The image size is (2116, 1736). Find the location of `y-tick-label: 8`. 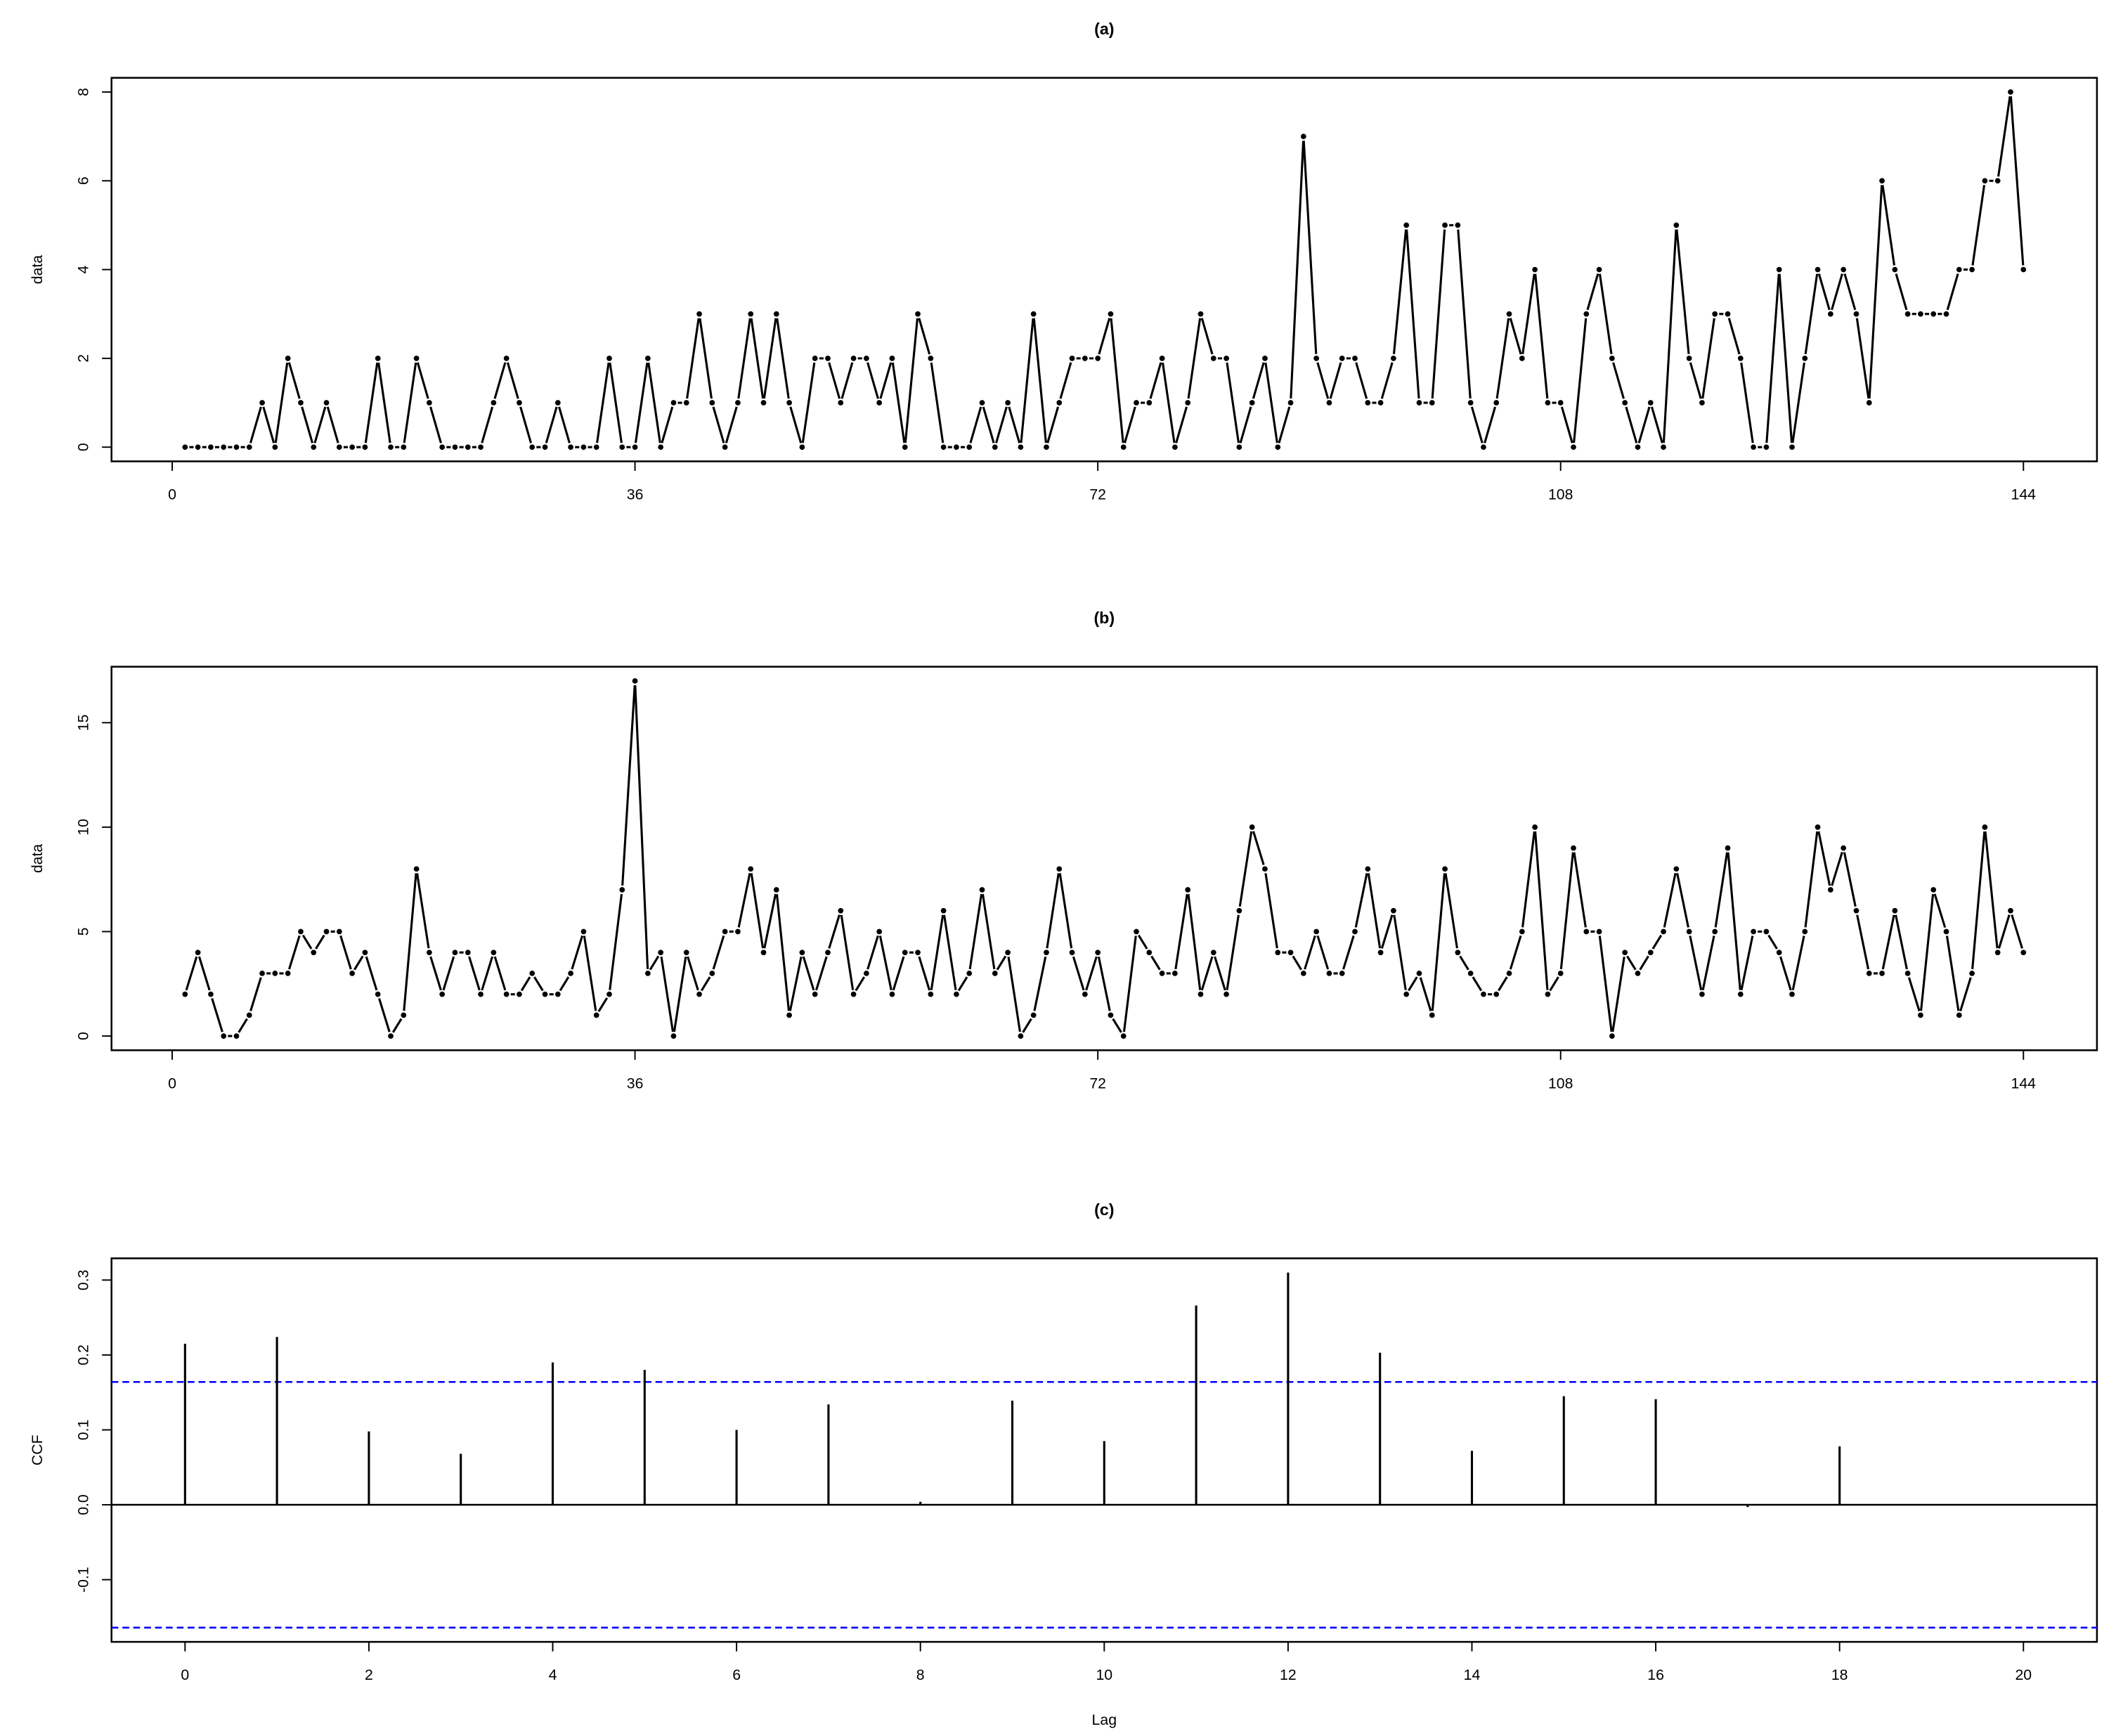

y-tick-label: 8 is located at coordinates (83, 92).